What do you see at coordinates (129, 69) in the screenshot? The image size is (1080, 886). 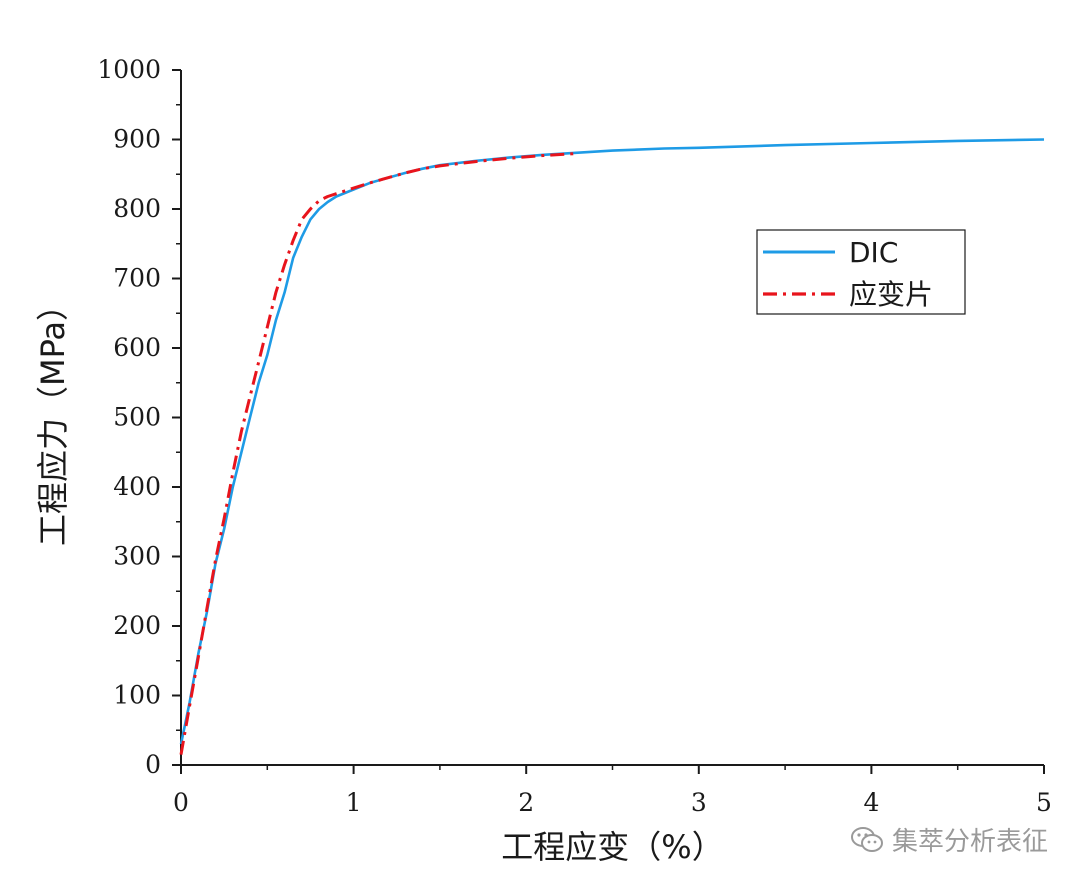 I see `y-tick-label: 1000` at bounding box center [129, 69].